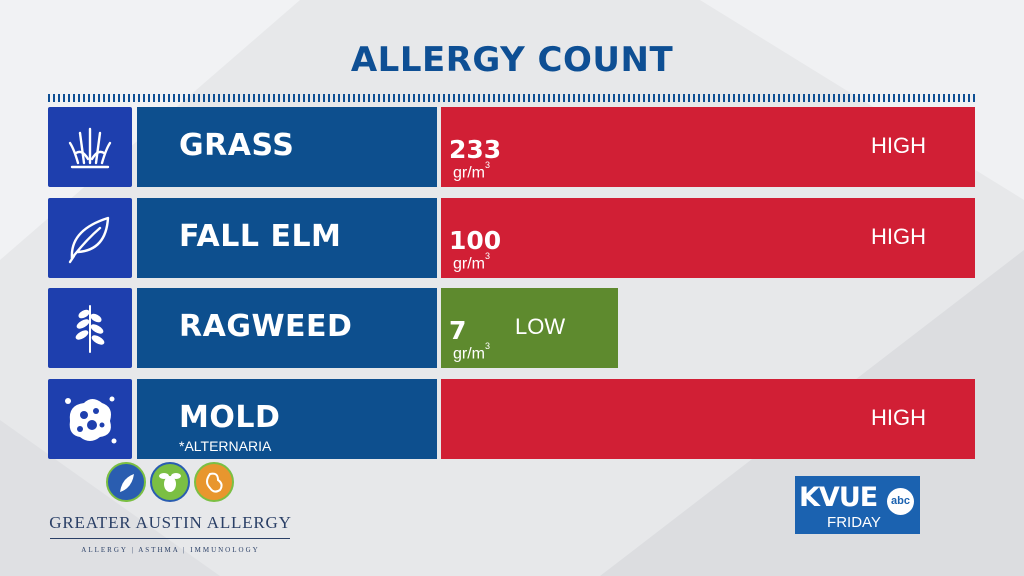 This screenshot has width=1024, height=576. Describe the element at coordinates (90, 328) in the screenshot. I see `ragweed-icon` at that location.